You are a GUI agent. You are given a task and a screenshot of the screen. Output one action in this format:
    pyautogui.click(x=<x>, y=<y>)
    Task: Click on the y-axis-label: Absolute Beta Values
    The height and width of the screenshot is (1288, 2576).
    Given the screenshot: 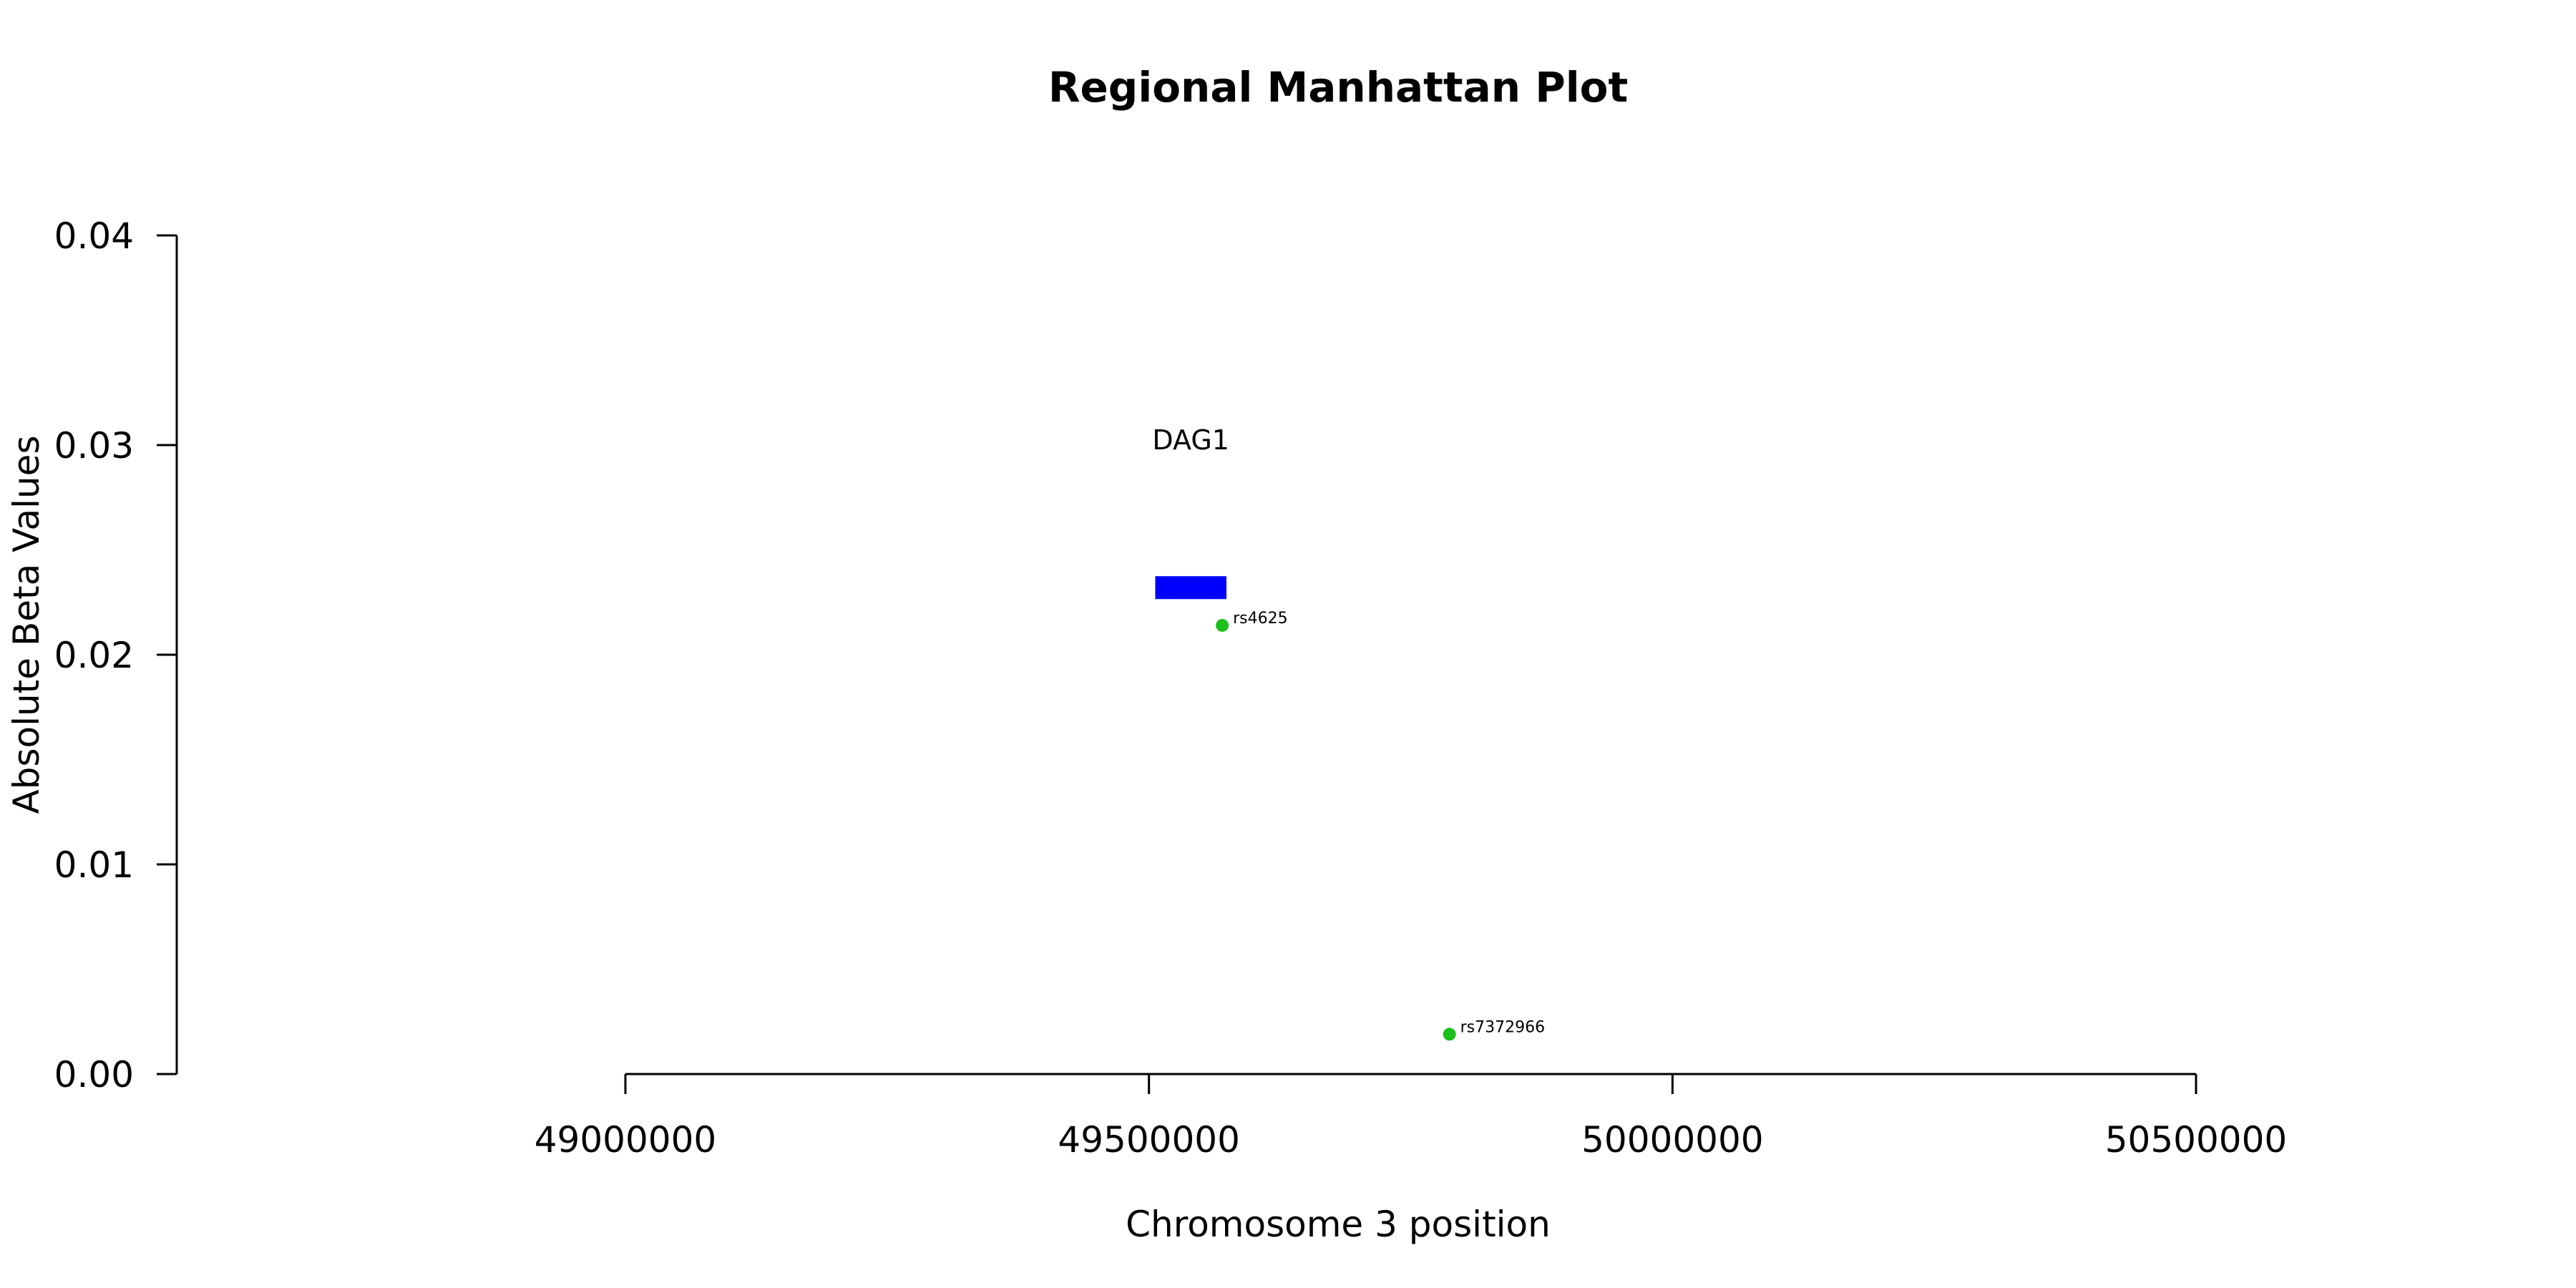 What is the action you would take?
    pyautogui.click(x=26, y=625)
    